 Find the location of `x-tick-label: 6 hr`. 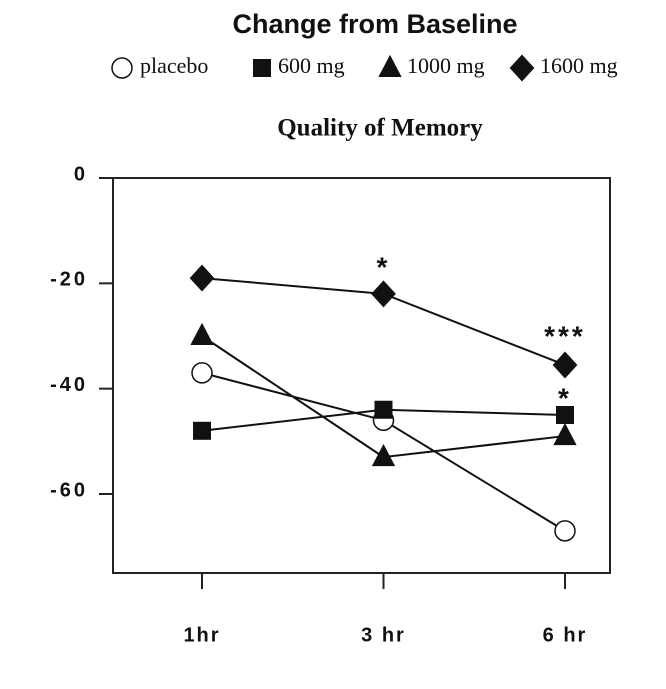

x-tick-label: 6 hr is located at coordinates (565, 635).